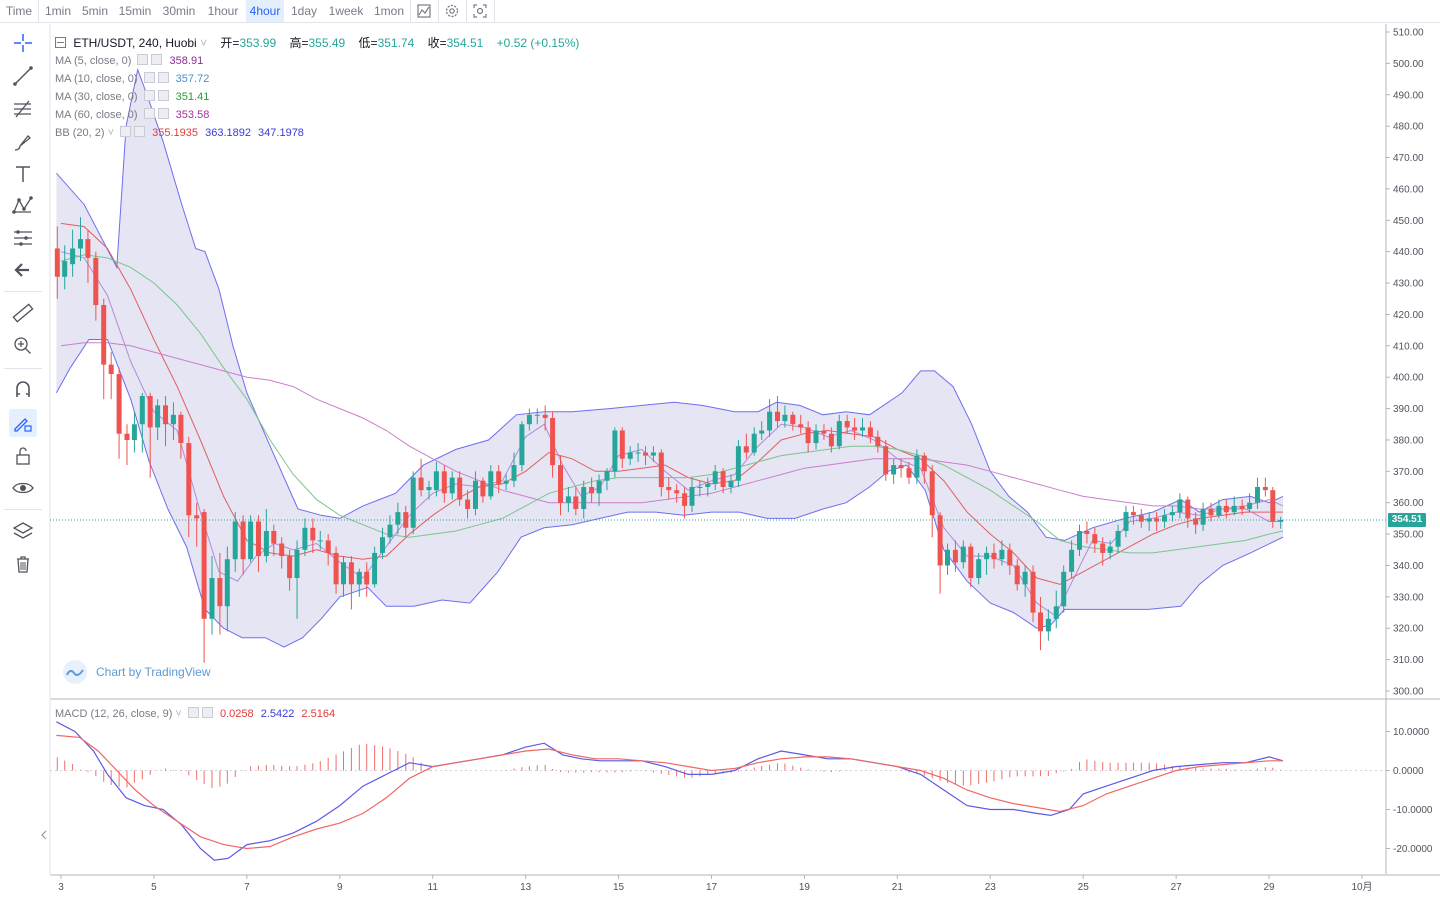 This screenshot has width=1440, height=900. What do you see at coordinates (23, 43) in the screenshot?
I see `crosshair-icon` at bounding box center [23, 43].